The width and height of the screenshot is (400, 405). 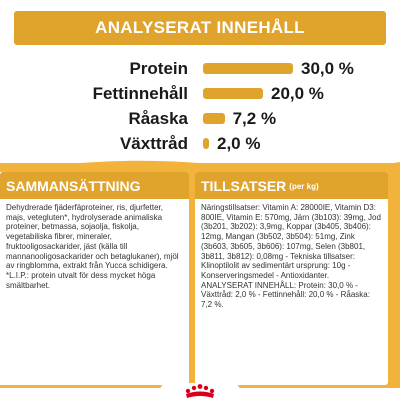 I want to click on nutrient-row-fibre: Växttråd 2,0 %, so click(x=200, y=144).